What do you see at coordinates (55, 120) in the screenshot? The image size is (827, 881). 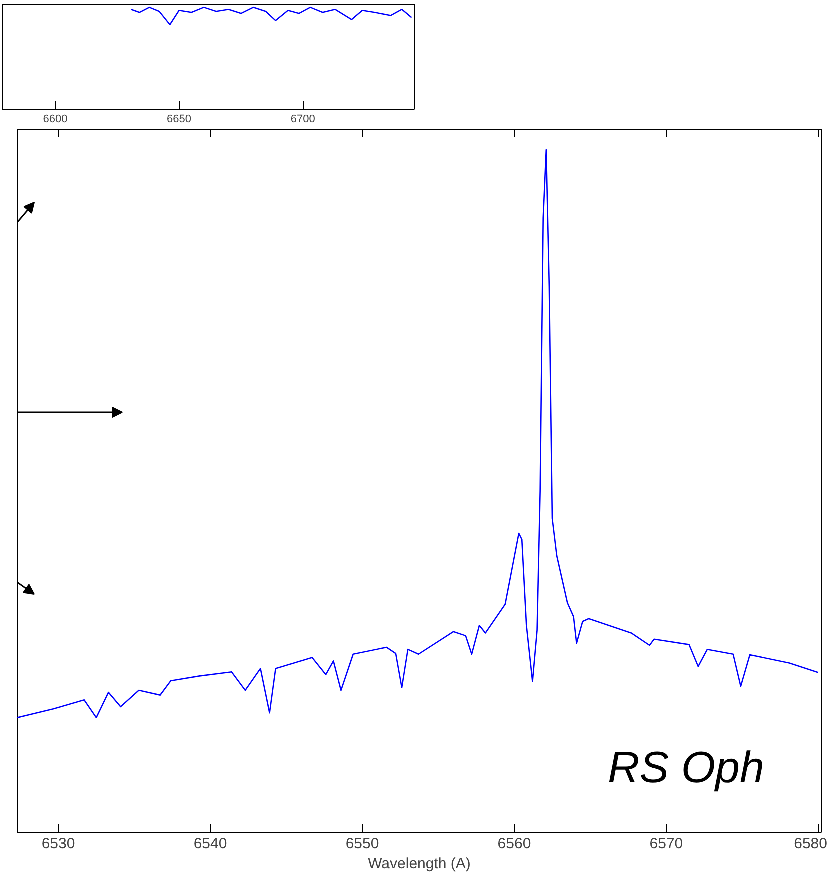 I see `x-tick-label: 6600` at bounding box center [55, 120].